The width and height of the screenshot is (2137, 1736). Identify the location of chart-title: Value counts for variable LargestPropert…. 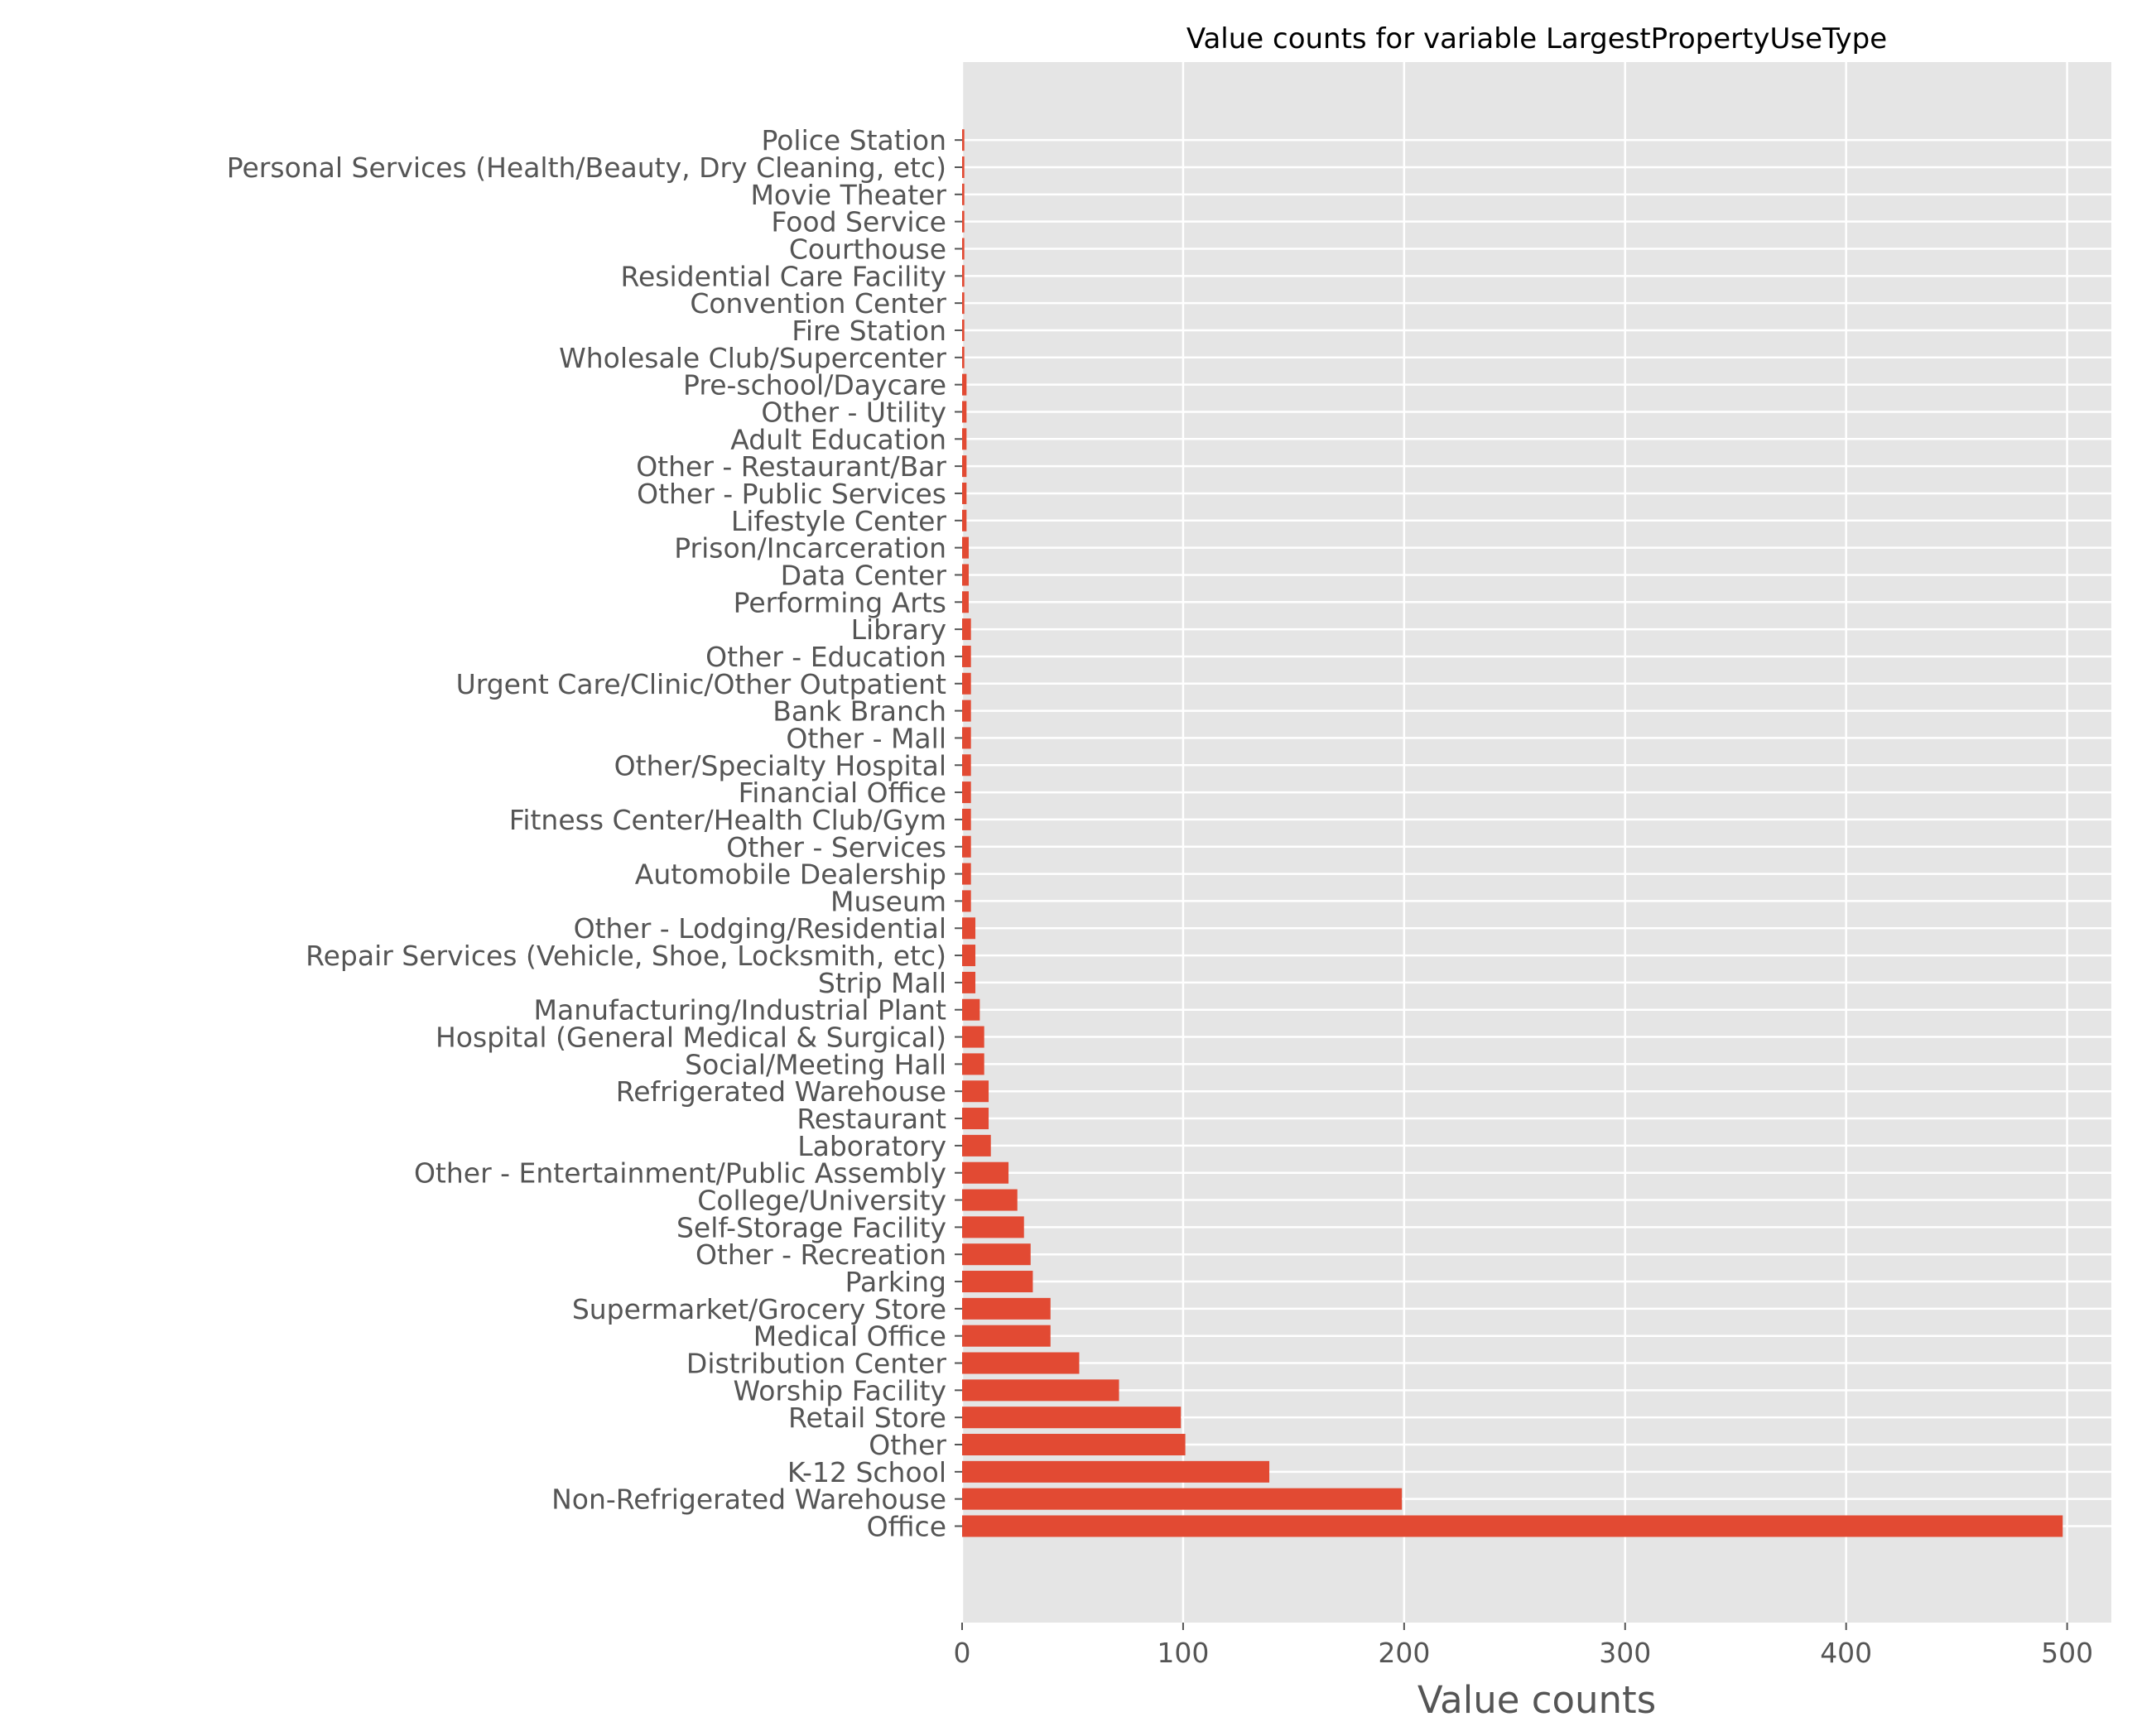
(1536, 38).